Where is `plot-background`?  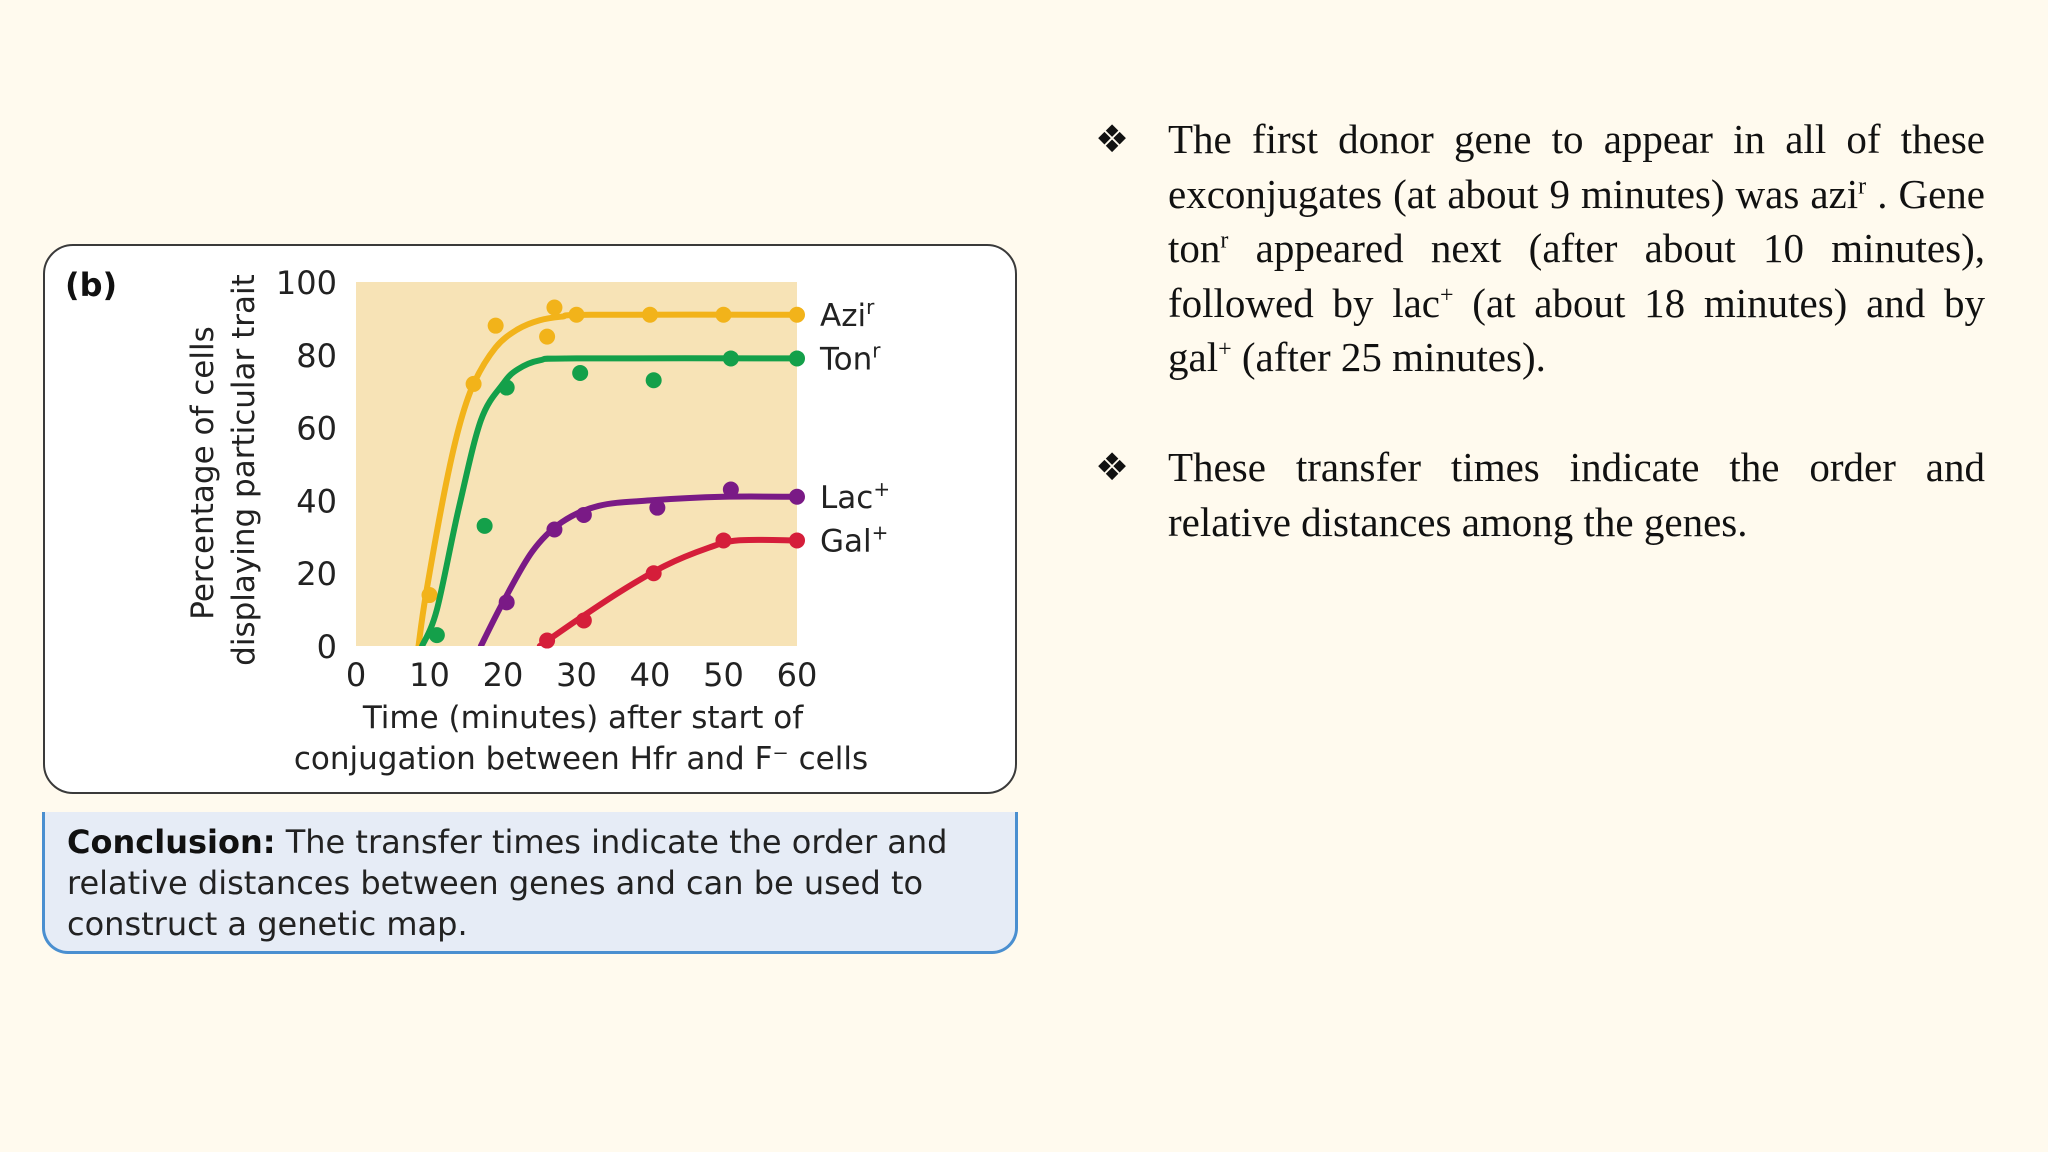
plot-background is located at coordinates (576, 464).